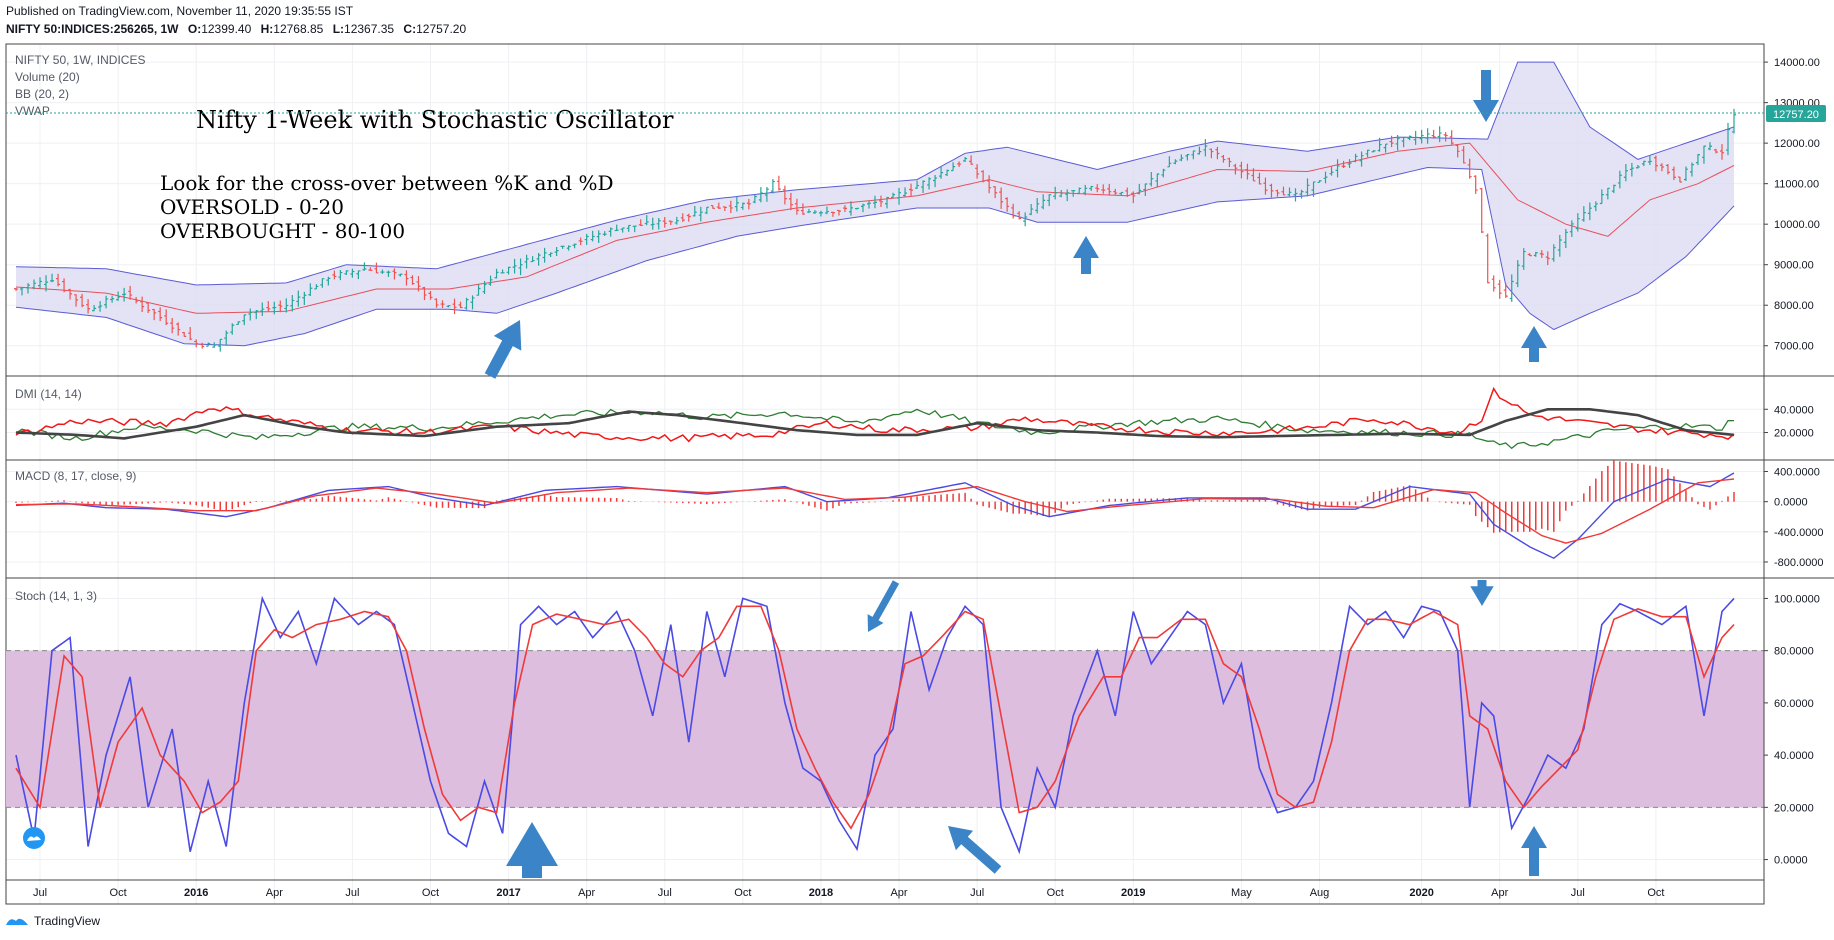 This screenshot has height=940, width=1834. Describe the element at coordinates (1797, 225) in the screenshot. I see `price-tick-label-4: 10000.00` at that location.